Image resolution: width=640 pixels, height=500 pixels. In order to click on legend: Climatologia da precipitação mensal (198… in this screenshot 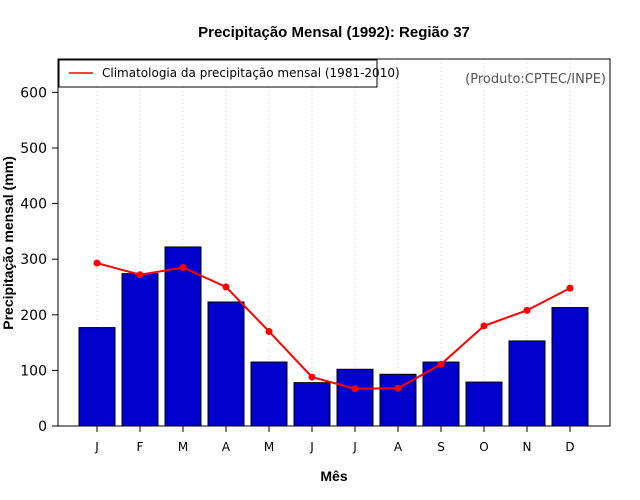, I will do `click(229, 73)`.